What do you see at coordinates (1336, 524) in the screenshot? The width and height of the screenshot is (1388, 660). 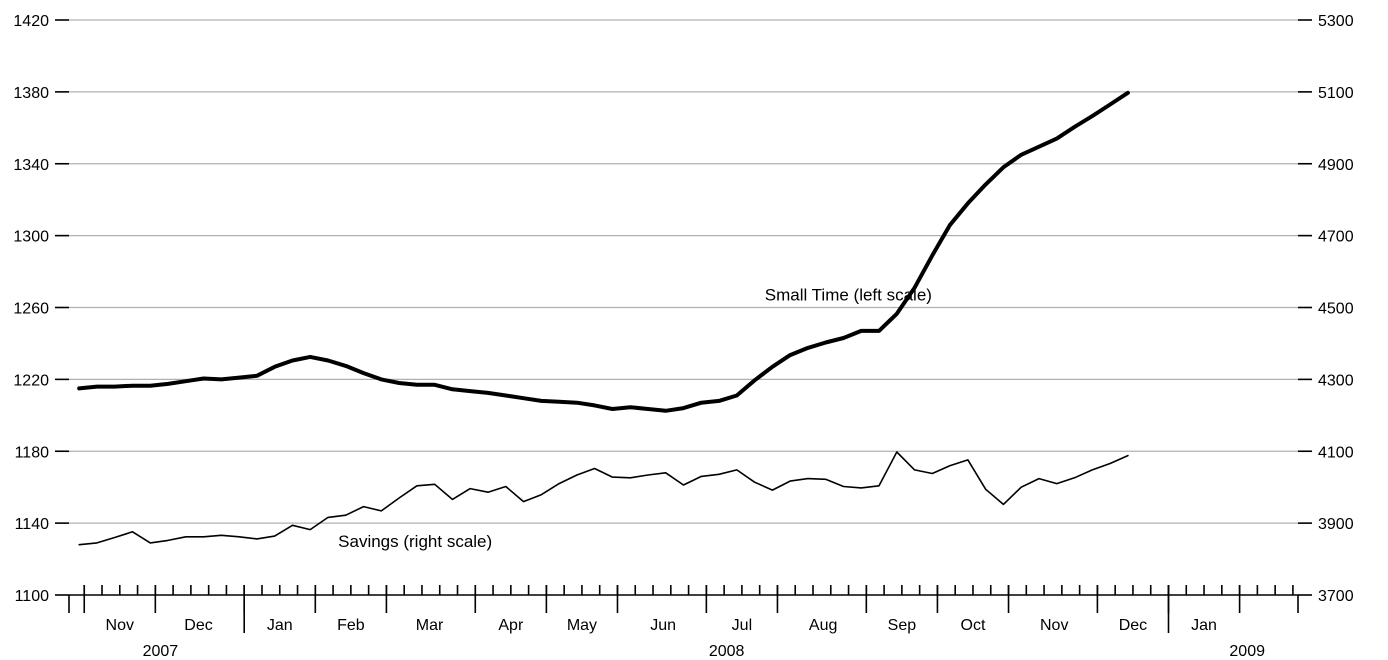 I see `right-tick-label: 3900` at bounding box center [1336, 524].